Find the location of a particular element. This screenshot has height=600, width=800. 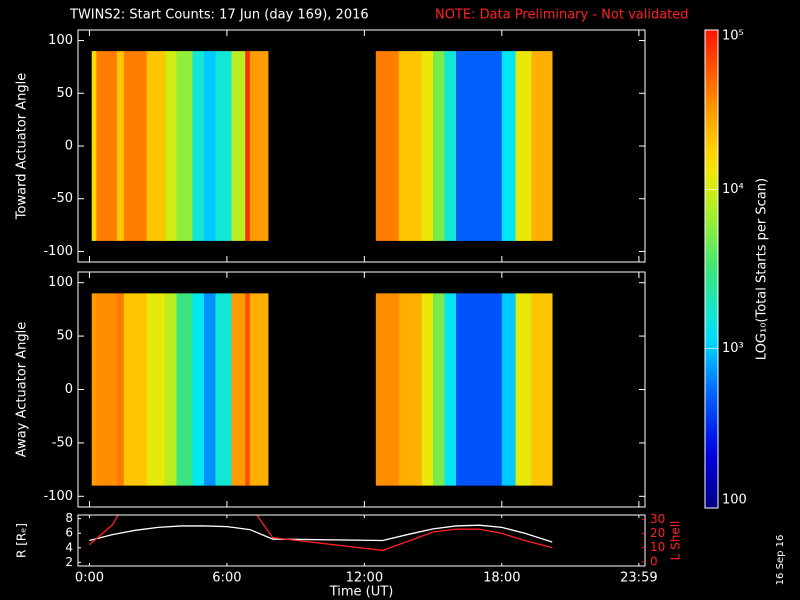

colorbar-tick-label: 10³ is located at coordinates (733, 348).